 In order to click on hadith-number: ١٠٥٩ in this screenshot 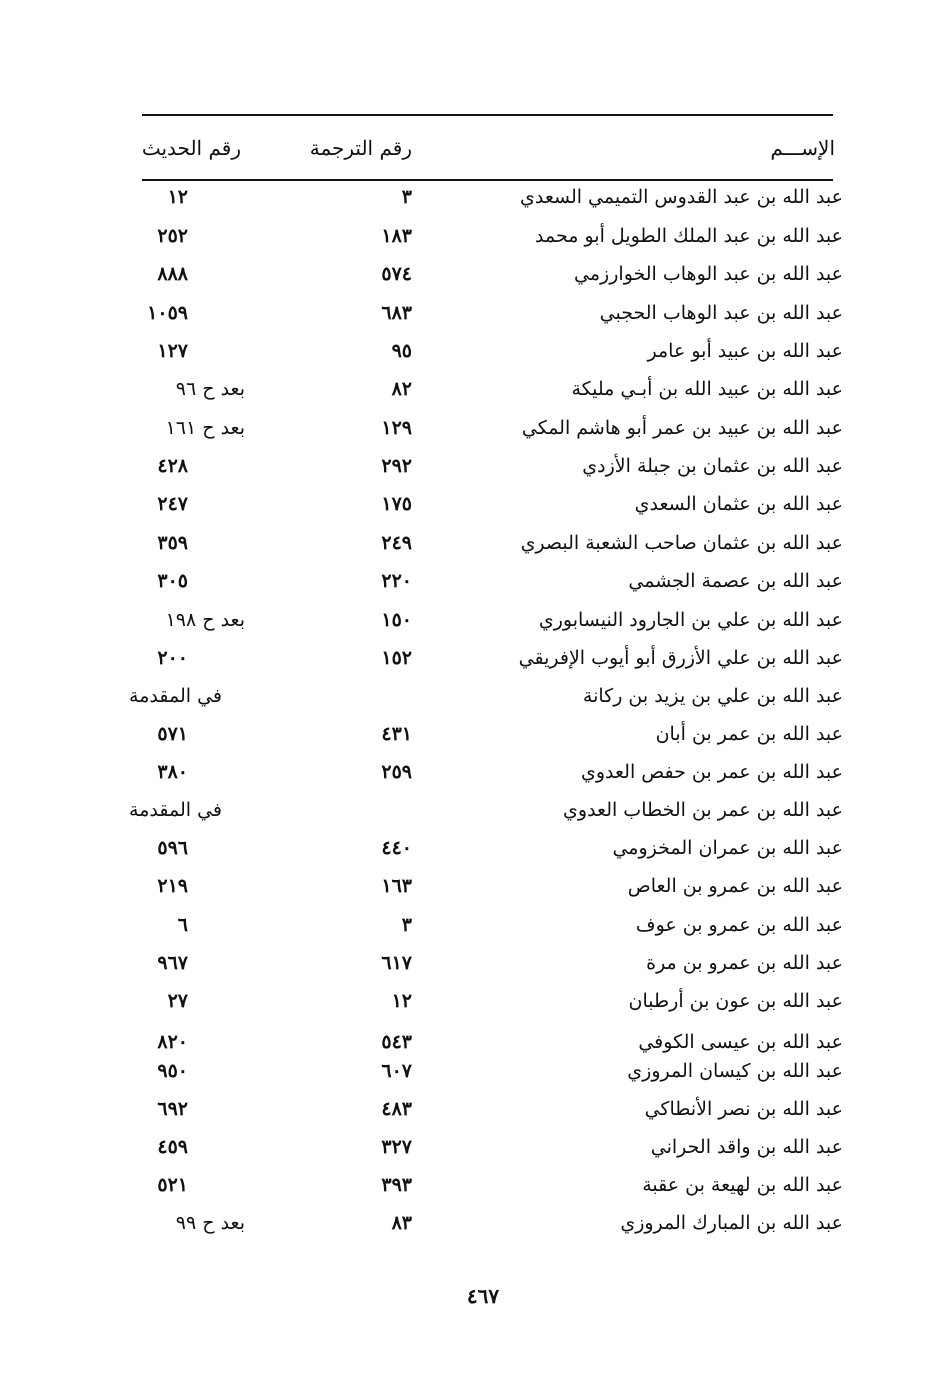, I will do `click(167, 313)`.